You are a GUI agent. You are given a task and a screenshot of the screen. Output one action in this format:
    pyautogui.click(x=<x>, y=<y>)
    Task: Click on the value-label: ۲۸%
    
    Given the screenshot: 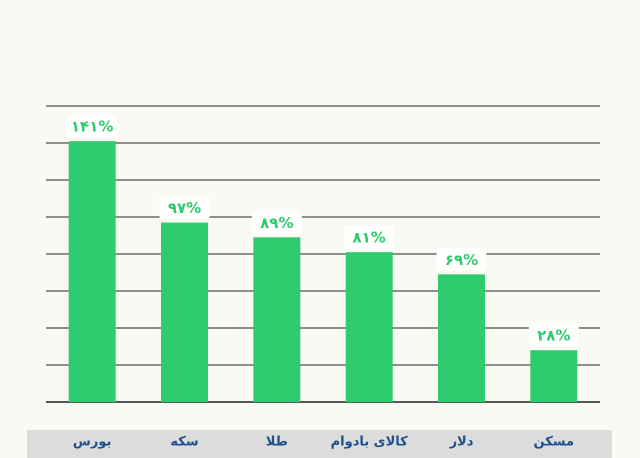 What is the action you would take?
    pyautogui.click(x=553, y=336)
    